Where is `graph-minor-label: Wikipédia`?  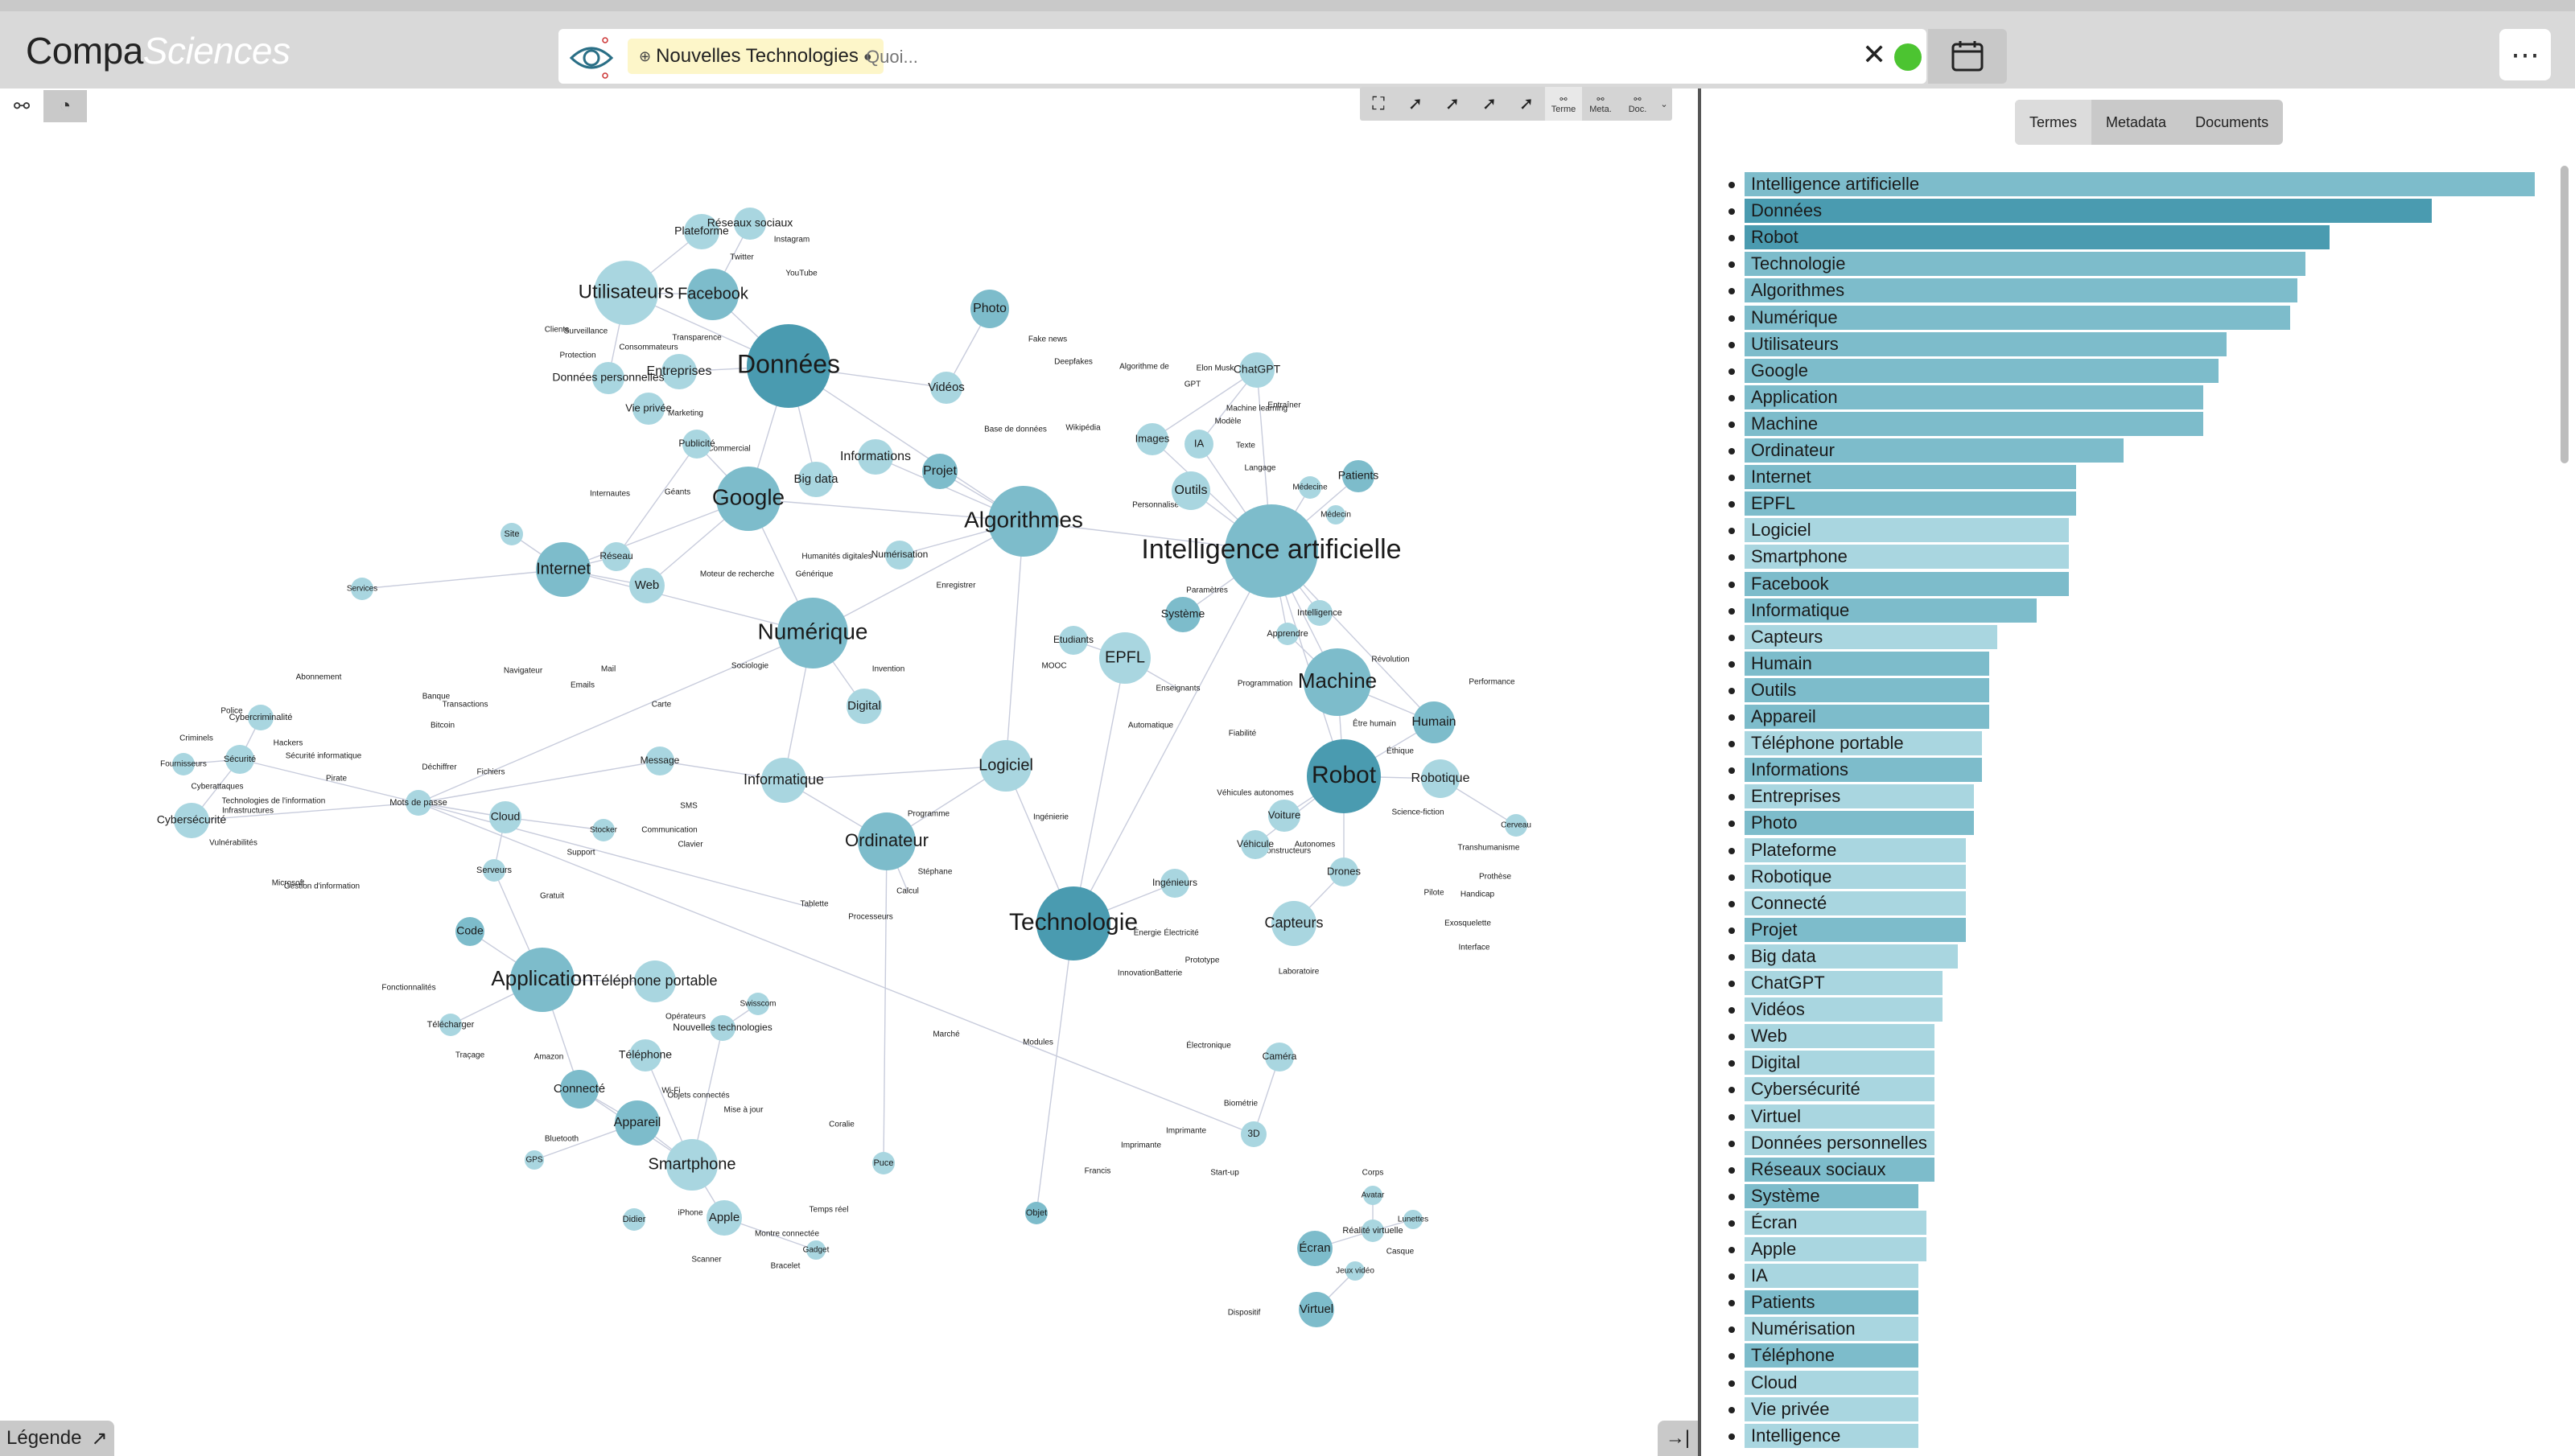
graph-minor-label: Wikipédia is located at coordinates (1083, 428).